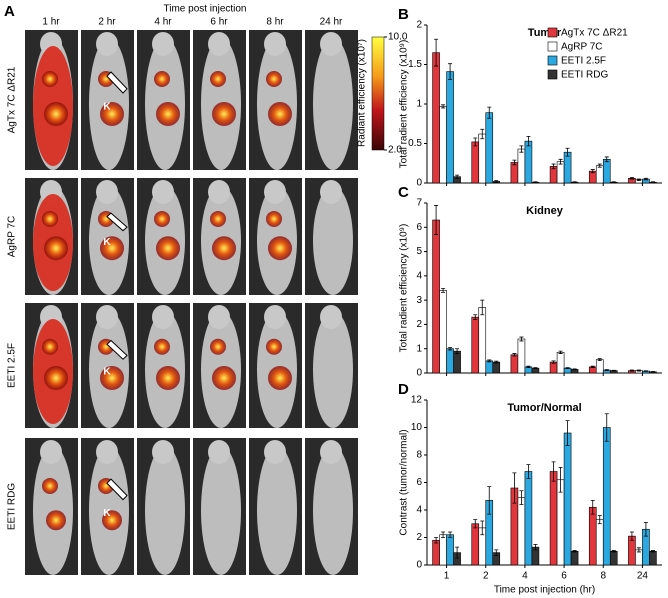  I want to click on y-tick-label: 0.5, so click(415, 143).